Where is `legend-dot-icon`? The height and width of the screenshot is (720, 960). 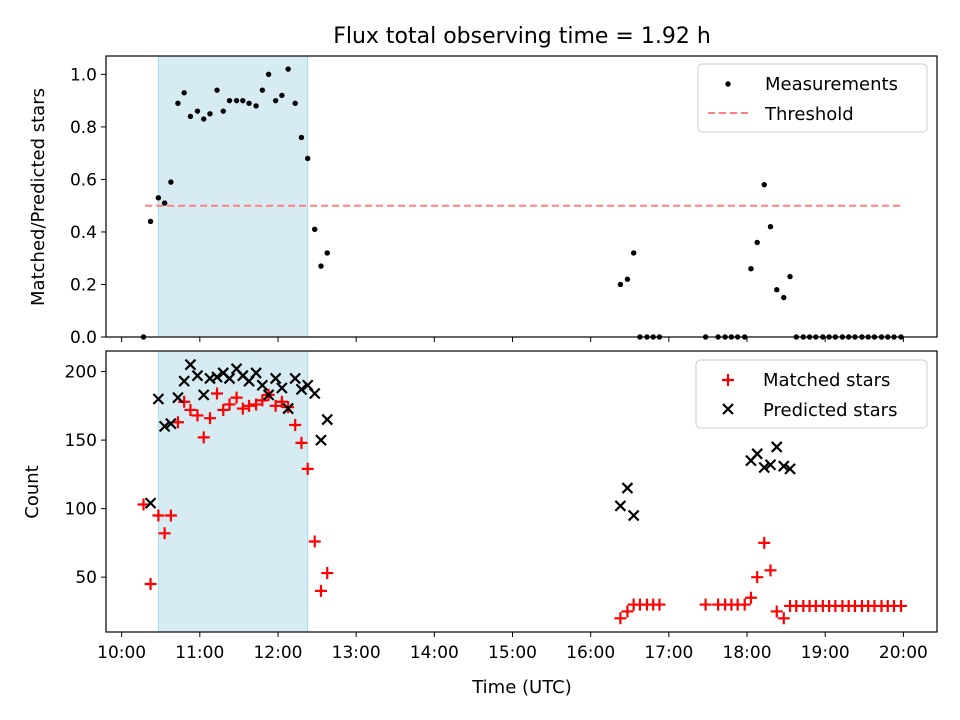 legend-dot-icon is located at coordinates (728, 84).